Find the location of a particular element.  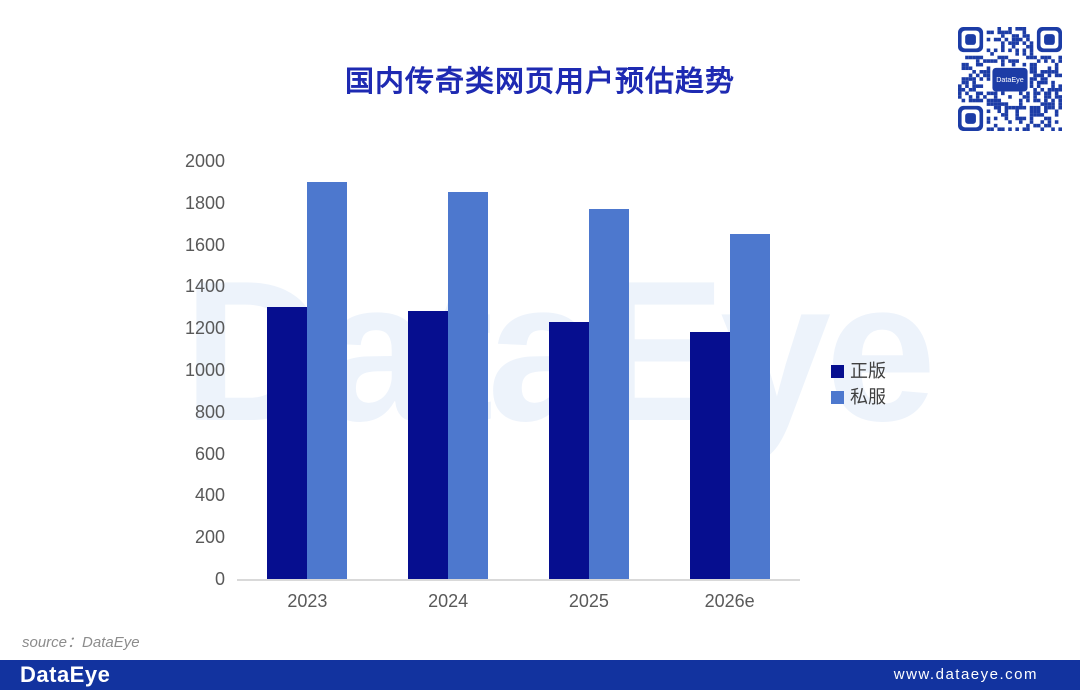

footer-url: www.dataeye.com is located at coordinates (965, 674).